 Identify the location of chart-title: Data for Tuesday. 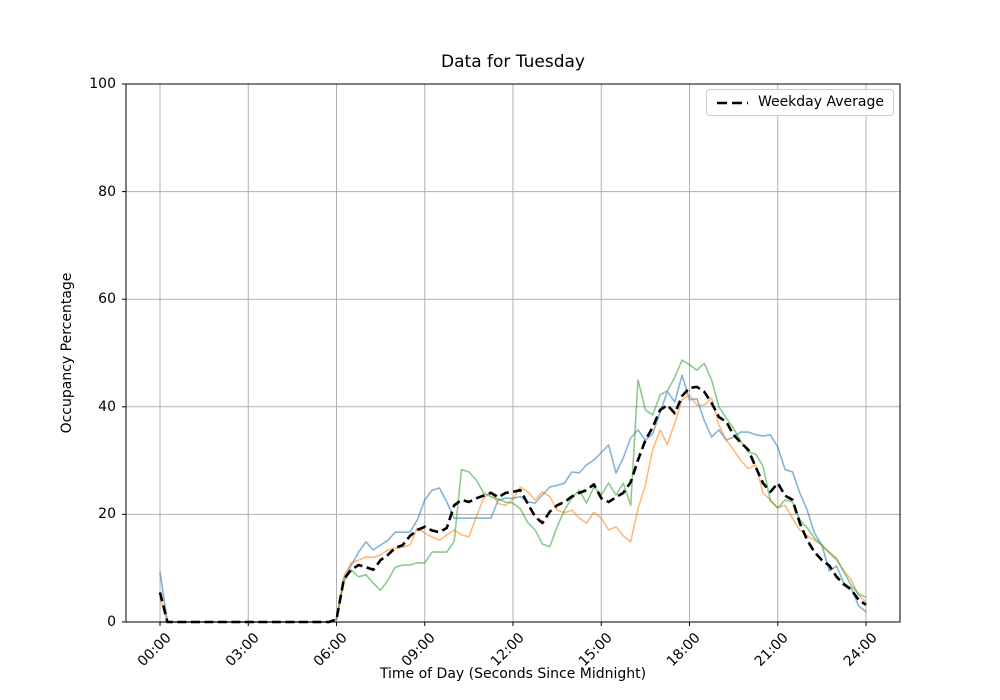
(513, 62).